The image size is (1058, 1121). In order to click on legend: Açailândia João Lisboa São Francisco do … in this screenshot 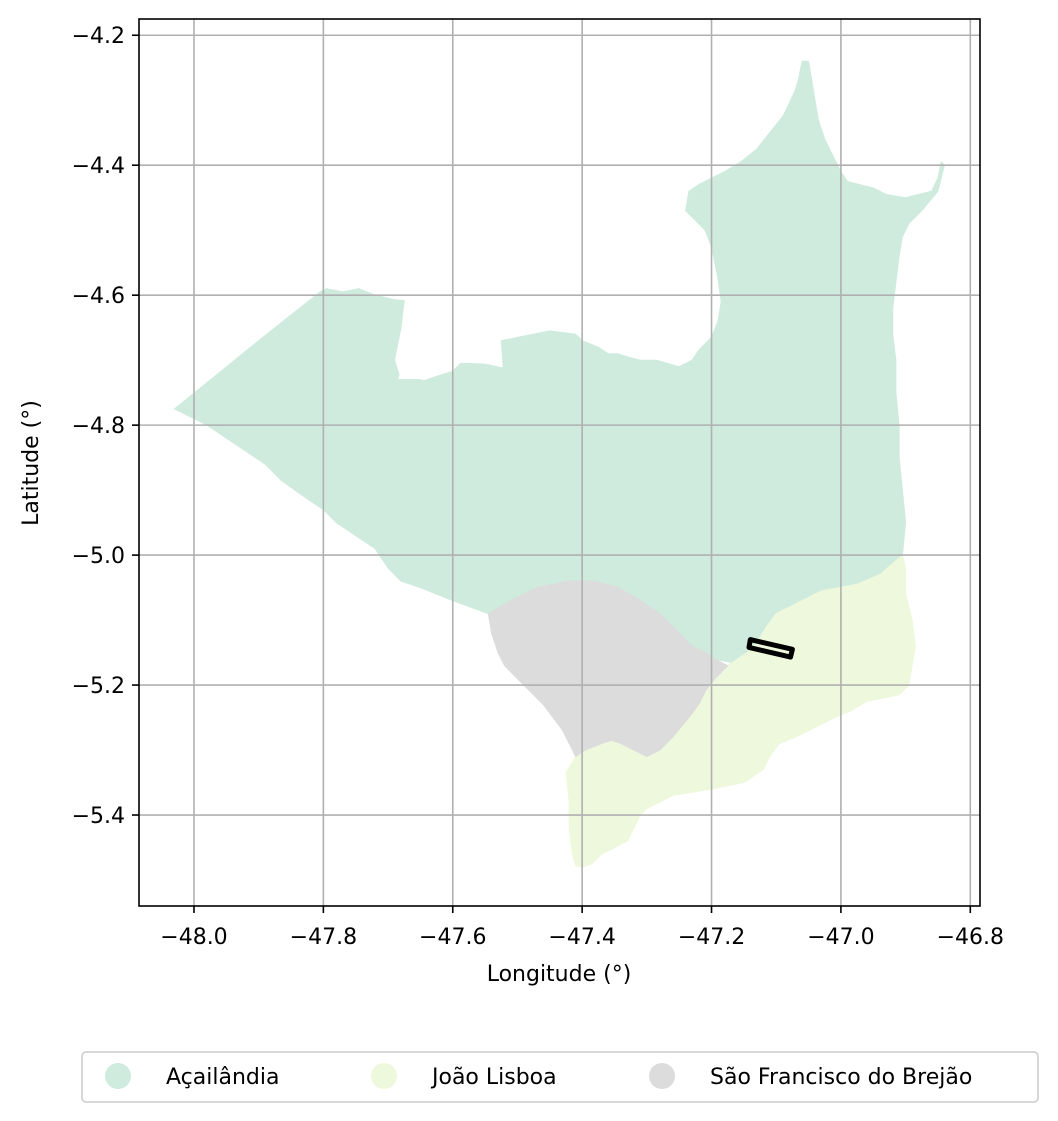, I will do `click(560, 1077)`.